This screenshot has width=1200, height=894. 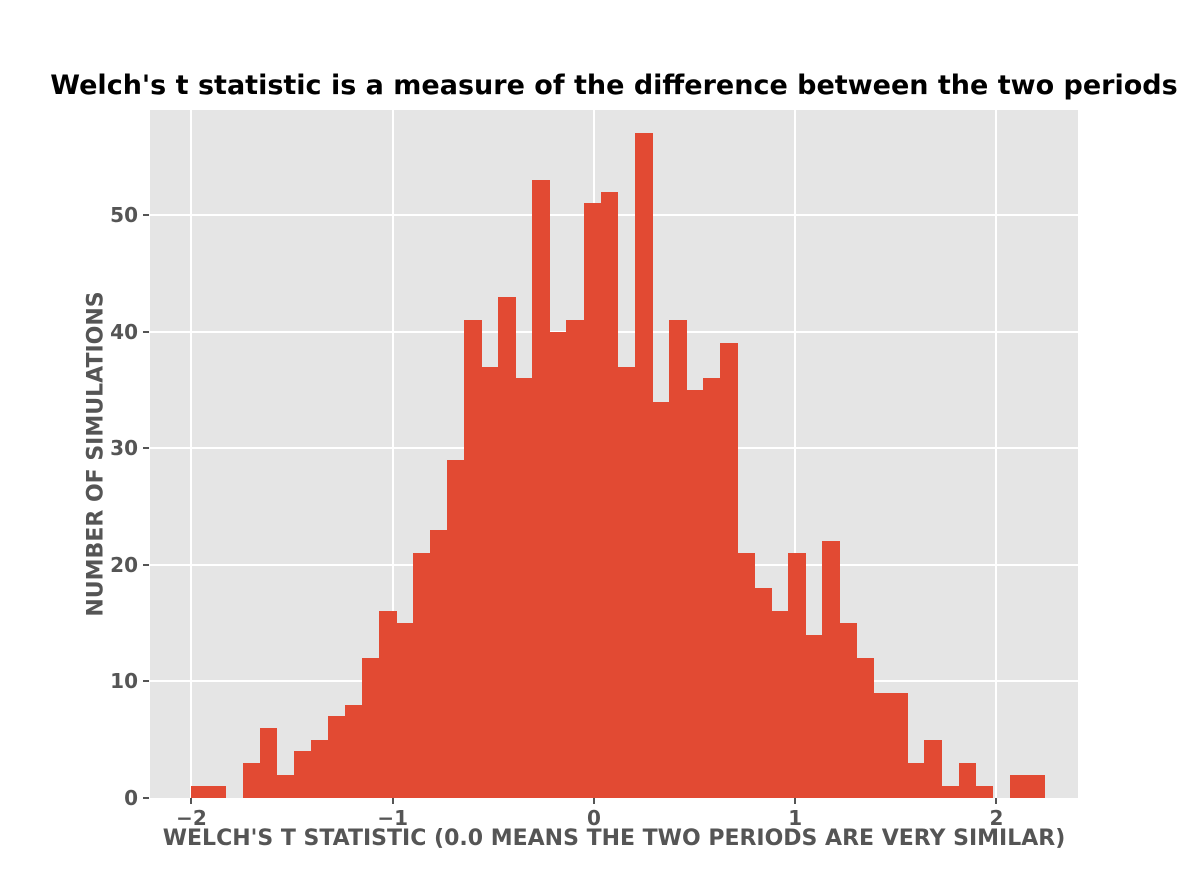 I want to click on x-tick-label: 1, so click(x=795, y=818).